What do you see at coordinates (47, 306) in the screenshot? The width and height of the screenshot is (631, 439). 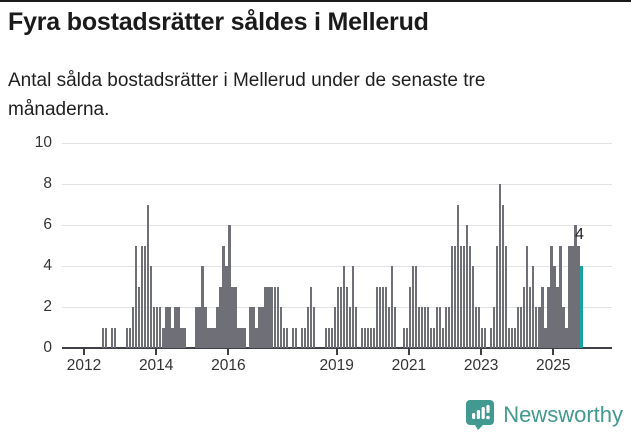 I see `y-tick-label: 2` at bounding box center [47, 306].